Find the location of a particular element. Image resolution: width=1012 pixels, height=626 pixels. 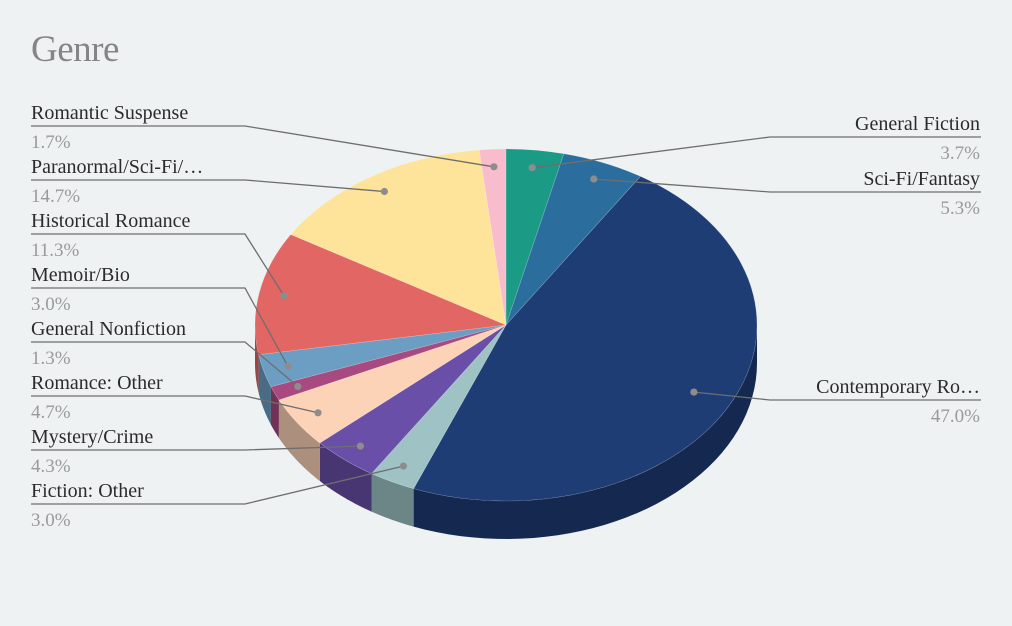

slice-percent-paranormal-sci-fi: 14.7% is located at coordinates (55, 196).